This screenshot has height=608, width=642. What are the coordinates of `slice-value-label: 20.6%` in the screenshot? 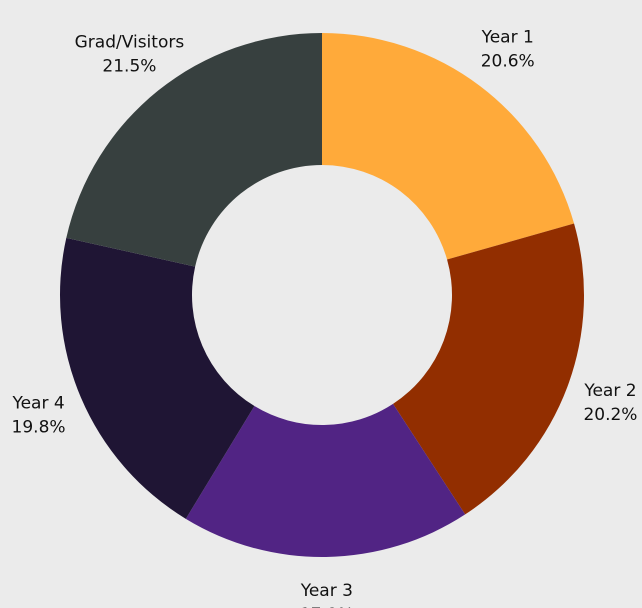 It's located at (508, 61).